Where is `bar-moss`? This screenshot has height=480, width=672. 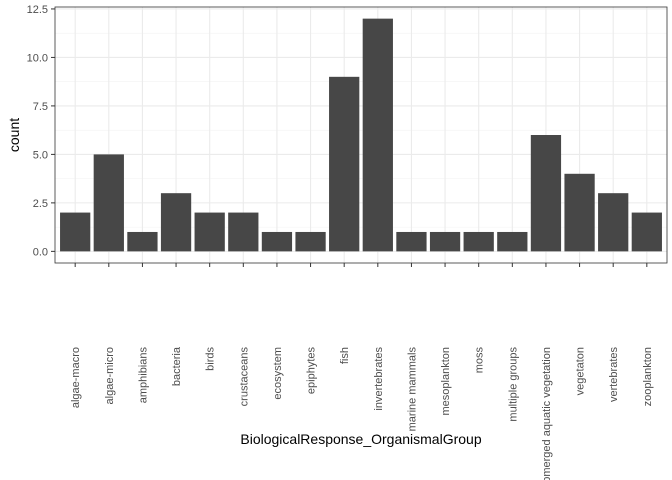
bar-moss is located at coordinates (478, 241).